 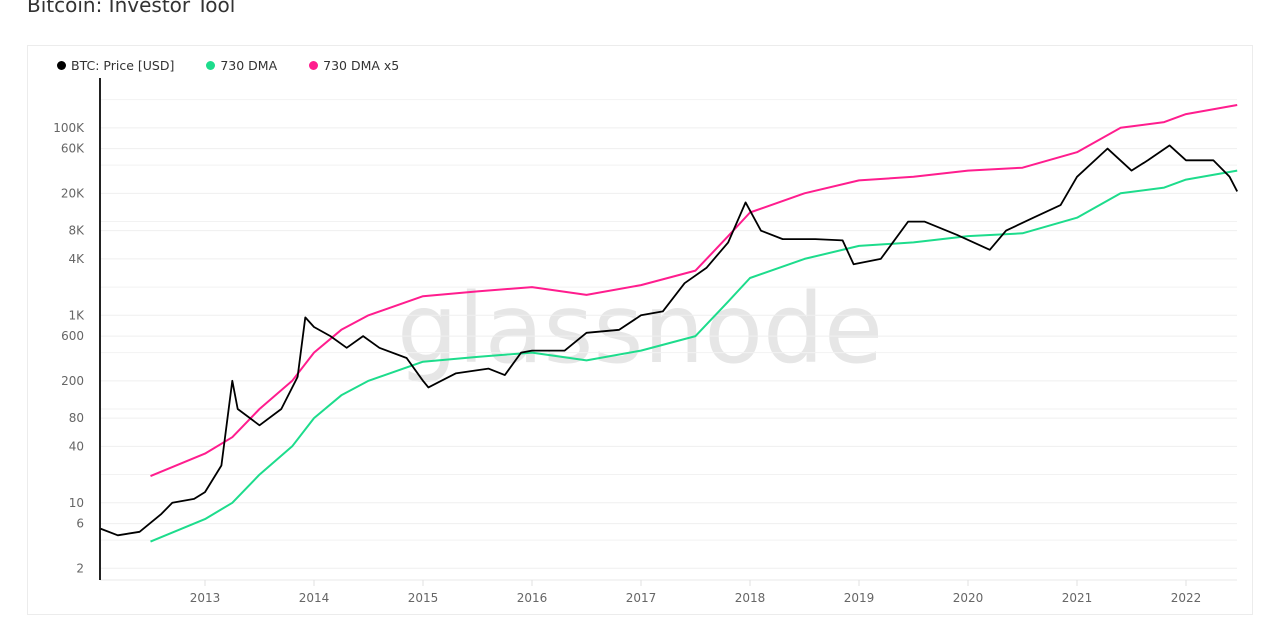 What do you see at coordinates (72, 381) in the screenshot?
I see `y-tick-label: 200` at bounding box center [72, 381].